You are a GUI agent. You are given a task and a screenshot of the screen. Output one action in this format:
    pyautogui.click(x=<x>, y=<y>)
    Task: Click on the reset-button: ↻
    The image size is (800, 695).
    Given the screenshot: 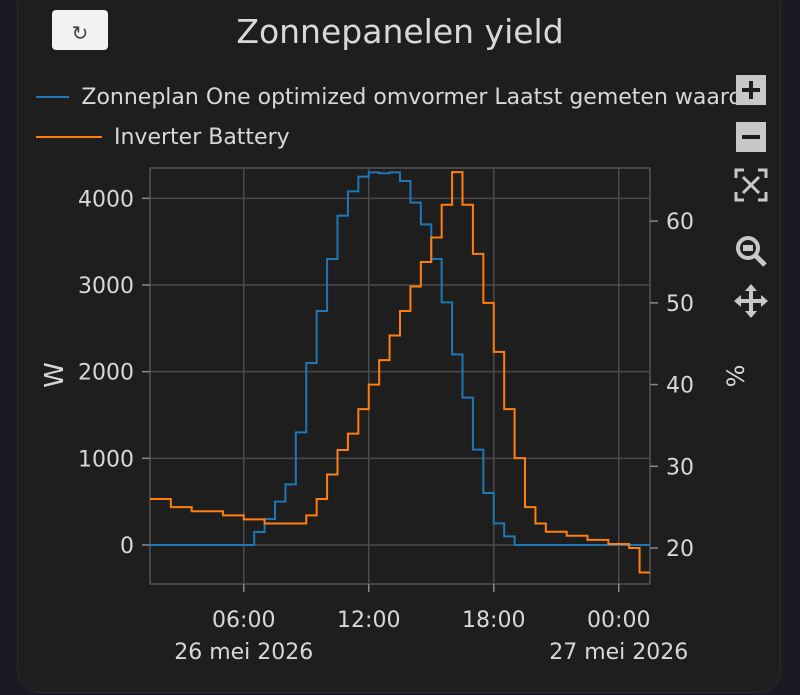 What is the action you would take?
    pyautogui.click(x=80, y=30)
    